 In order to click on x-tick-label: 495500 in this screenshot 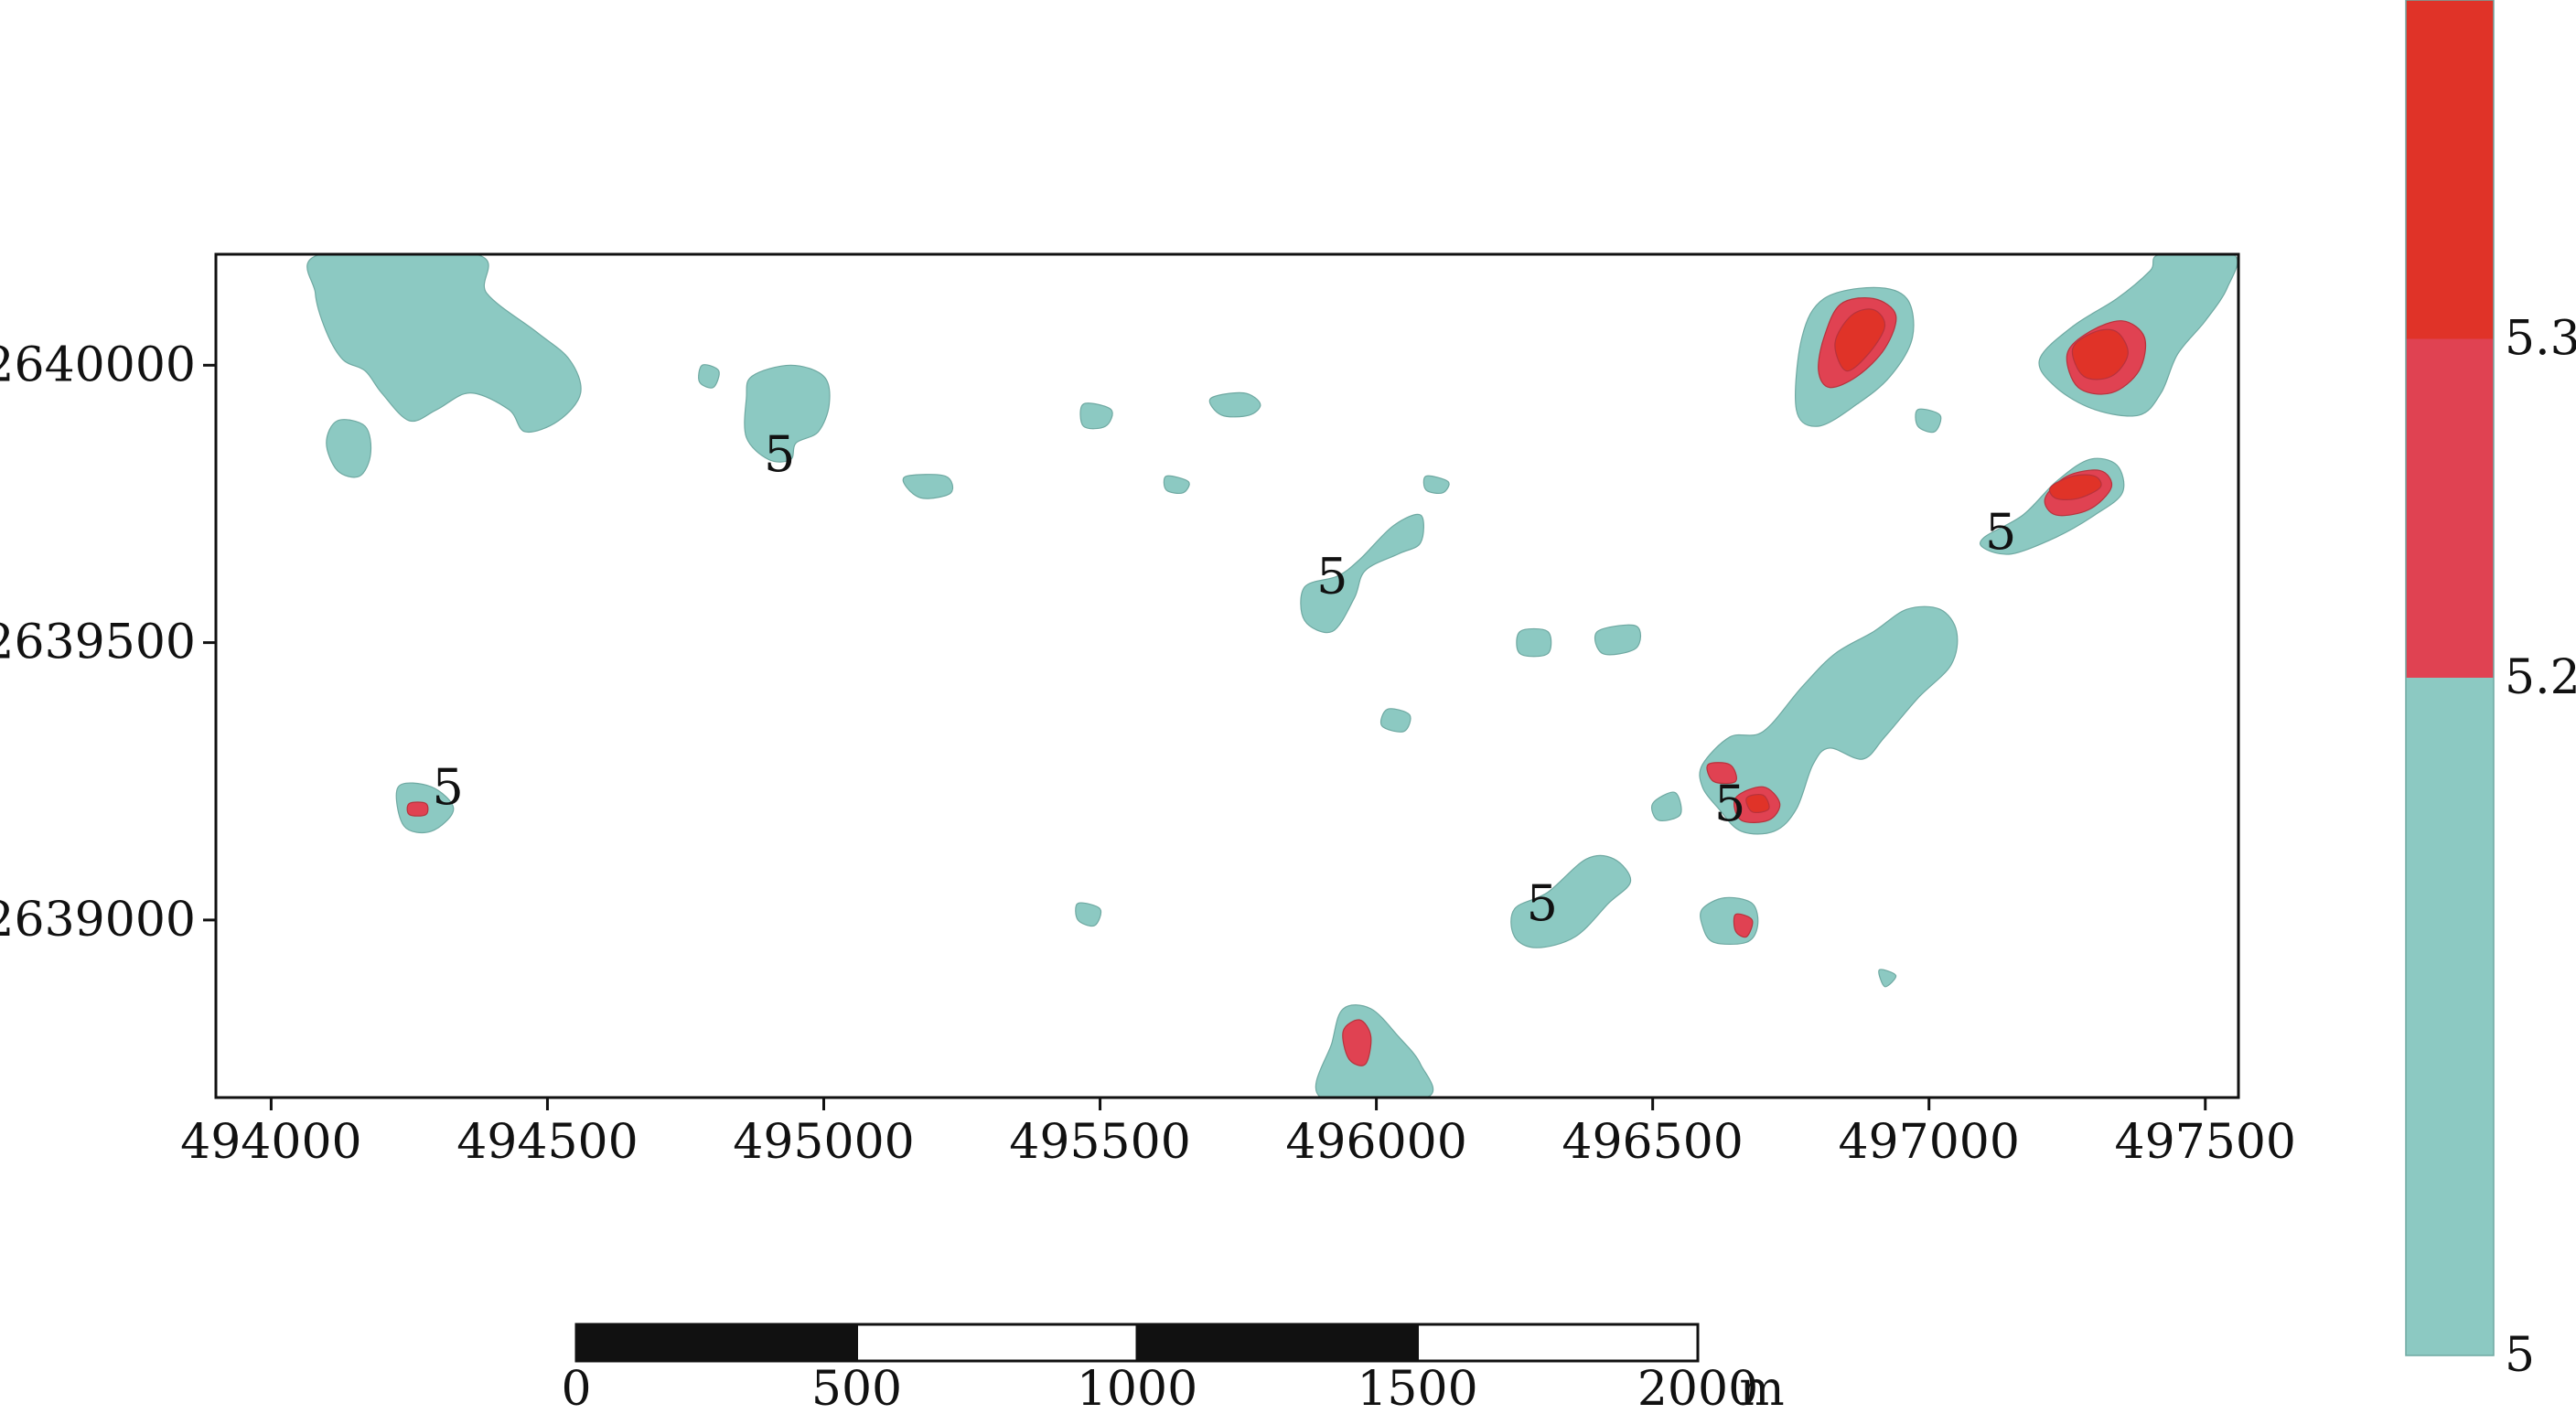, I will do `click(1100, 1142)`.